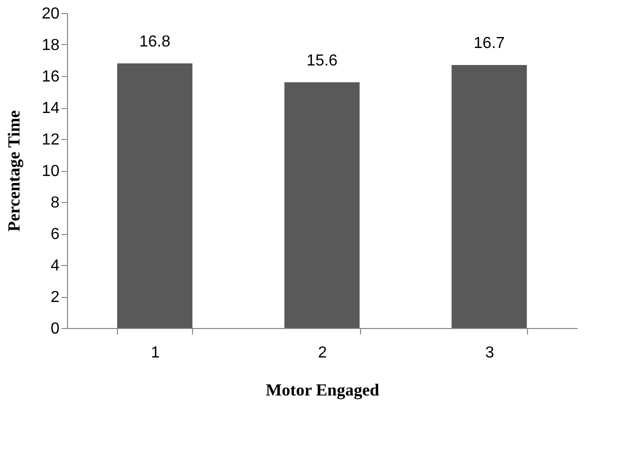  What do you see at coordinates (55, 297) in the screenshot?
I see `y-tick-label: 2` at bounding box center [55, 297].